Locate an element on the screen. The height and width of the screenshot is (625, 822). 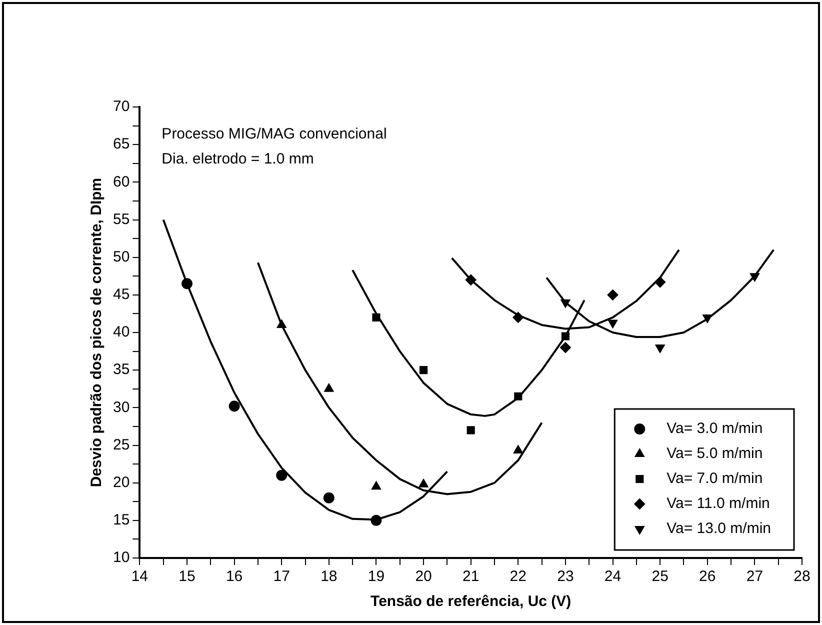
legend-label: Va= 7.0 m/min is located at coordinates (714, 479).